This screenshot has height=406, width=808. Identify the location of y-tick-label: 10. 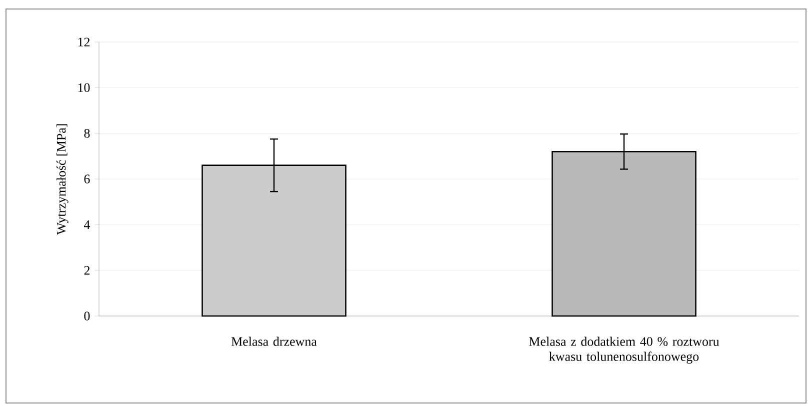
(84, 87).